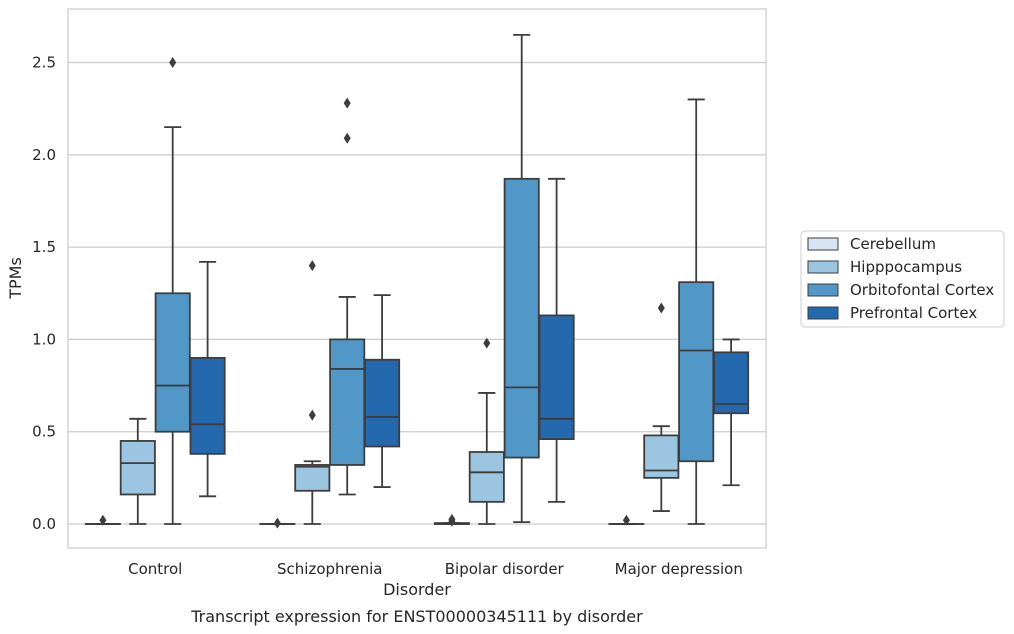  I want to click on legend-label: Cerebellum, so click(893, 244).